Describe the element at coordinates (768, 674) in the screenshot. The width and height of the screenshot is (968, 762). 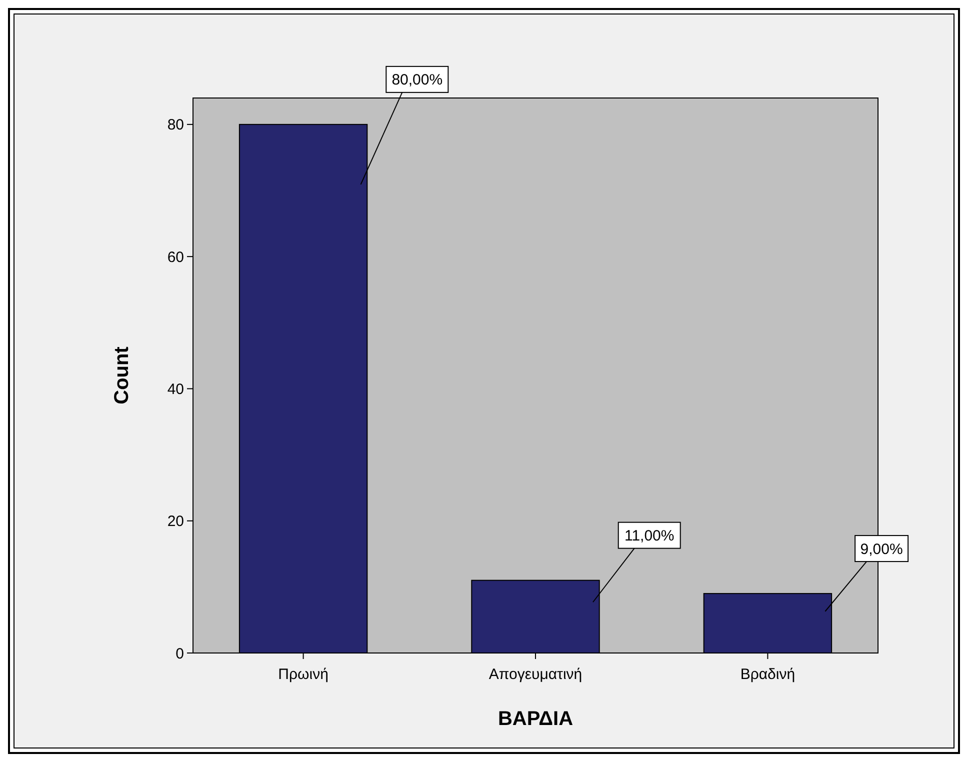
I see `x-tick-label: Βραδινή` at that location.